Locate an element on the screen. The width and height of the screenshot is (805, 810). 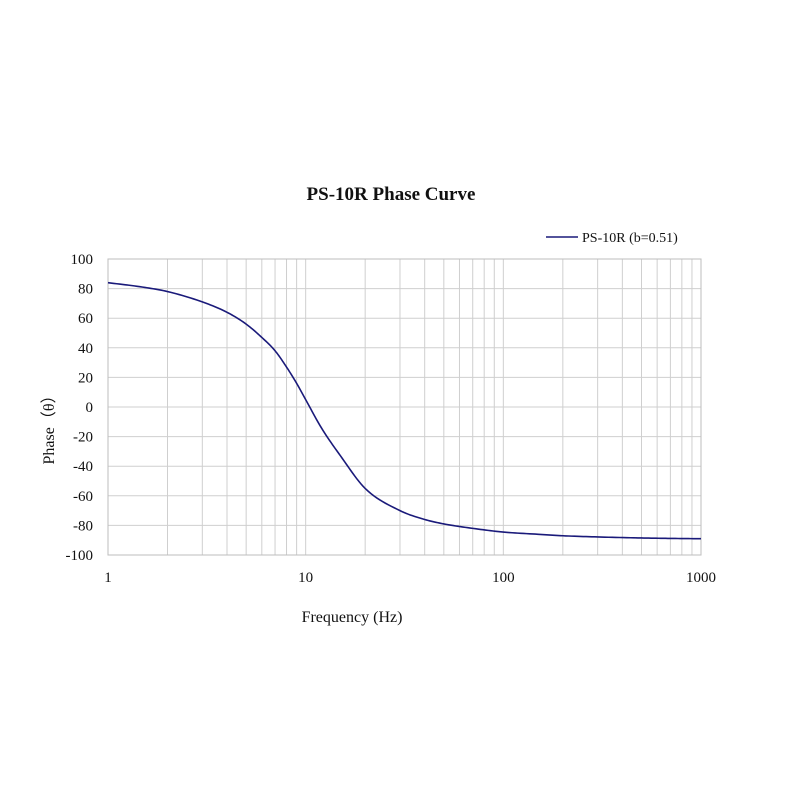
y-tick-label: 40 is located at coordinates (85, 349).